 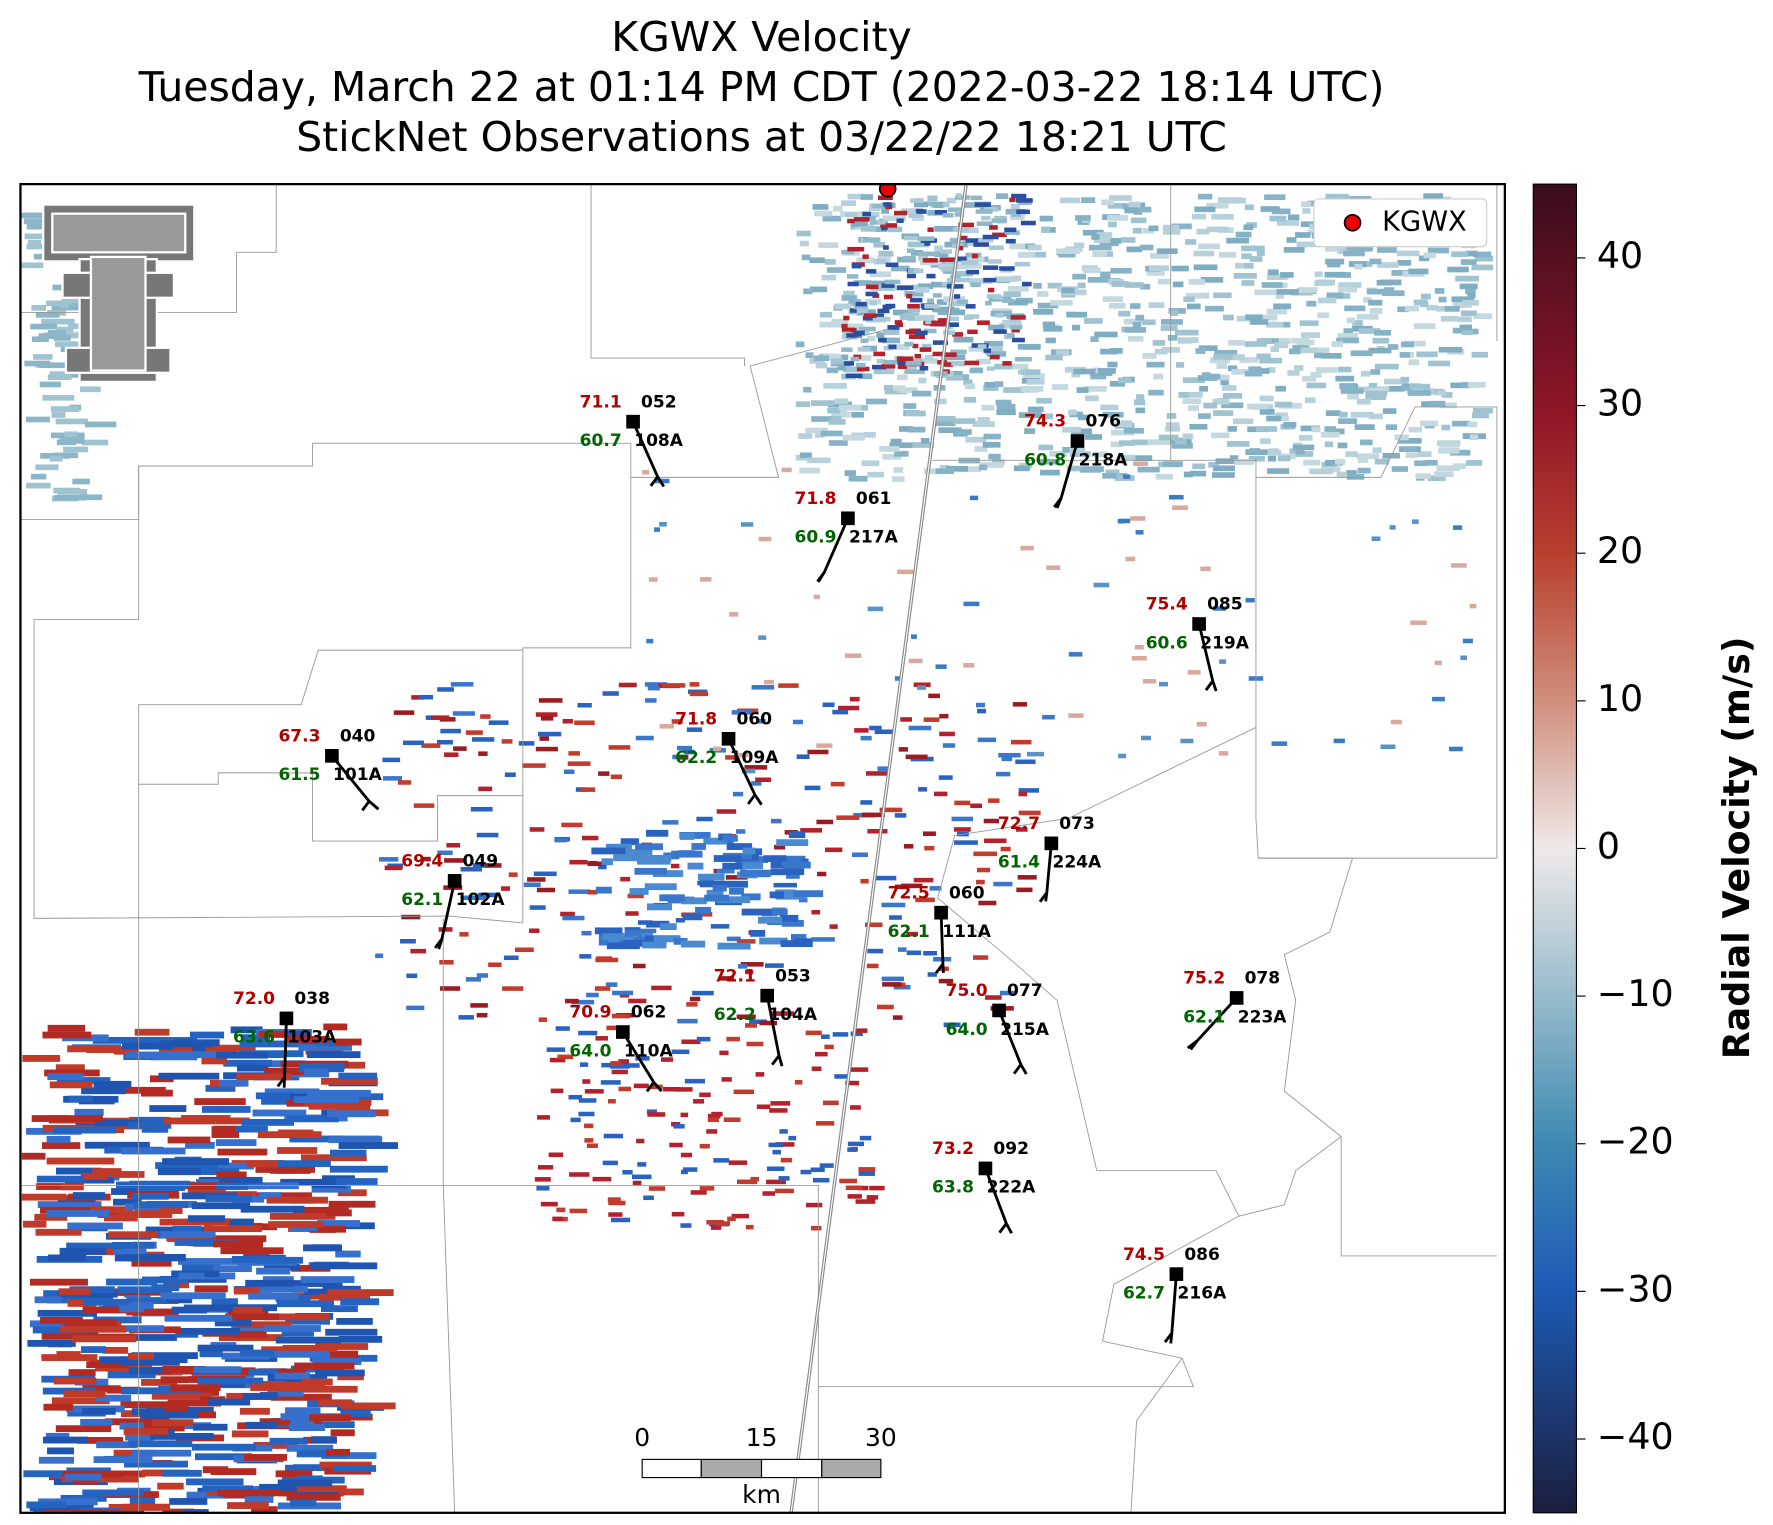 I want to click on temperature: 71.1, so click(x=601, y=402).